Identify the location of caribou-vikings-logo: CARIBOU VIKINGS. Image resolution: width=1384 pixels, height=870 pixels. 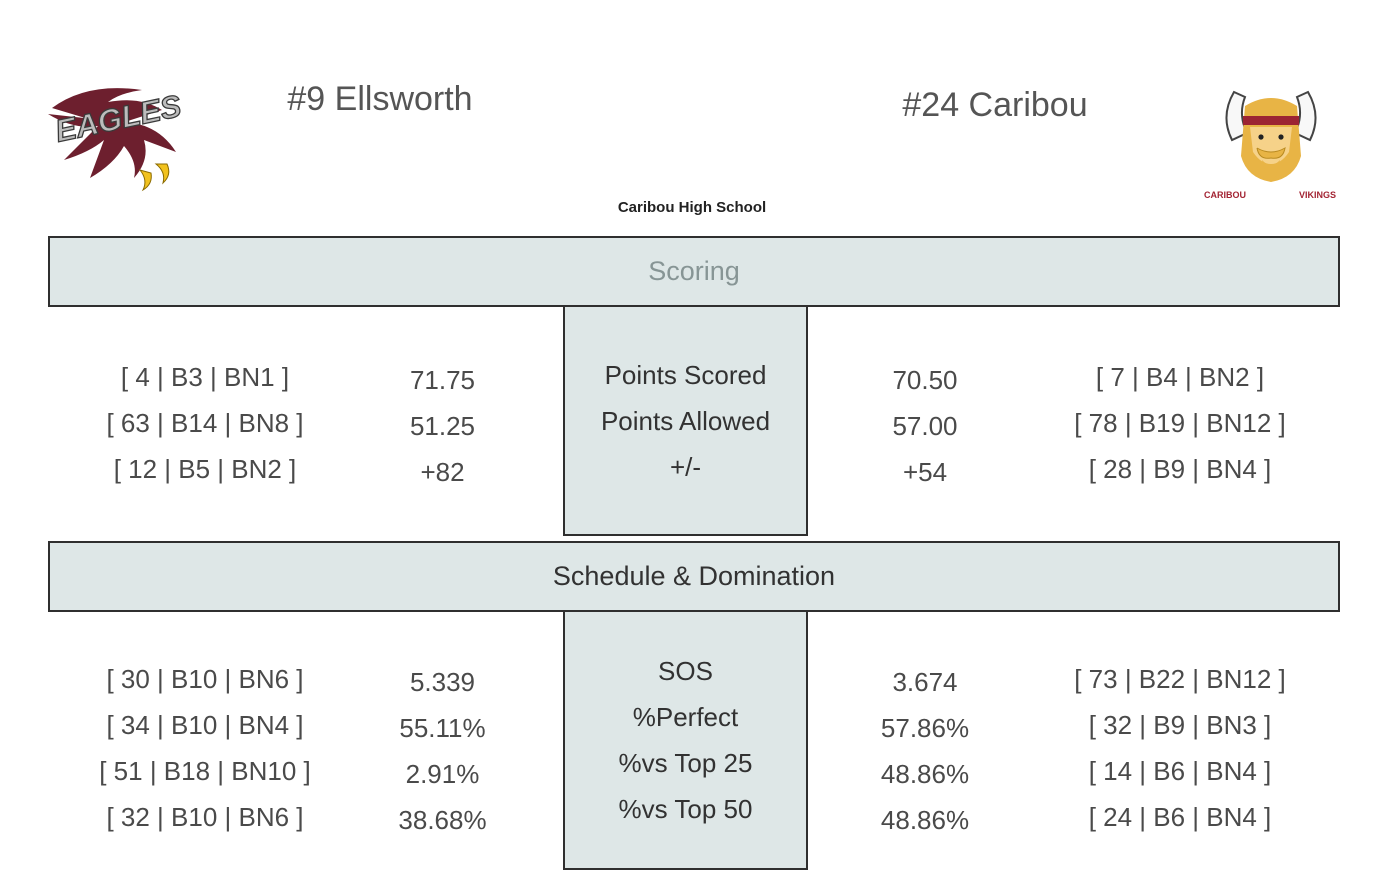
(1271, 144).